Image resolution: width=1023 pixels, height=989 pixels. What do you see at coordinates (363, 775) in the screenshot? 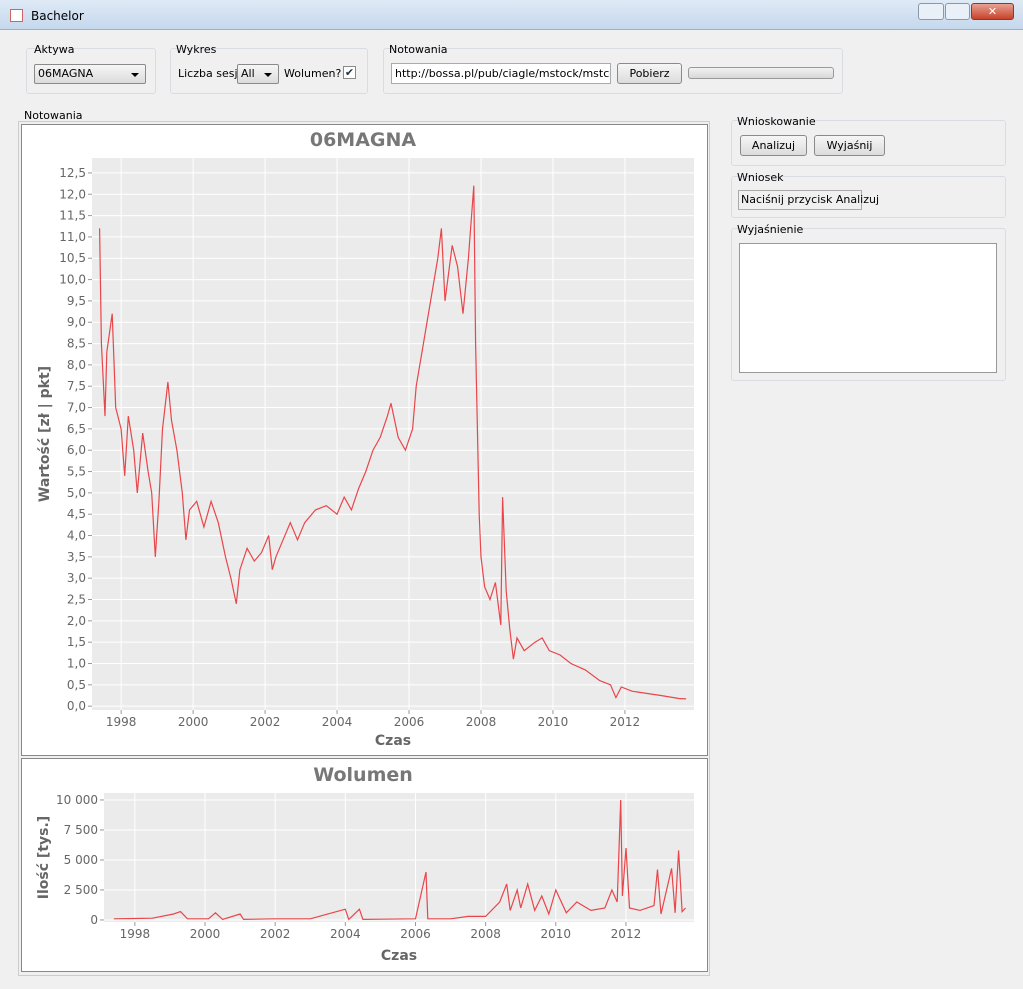
I see `chart-title: Wolumen` at bounding box center [363, 775].